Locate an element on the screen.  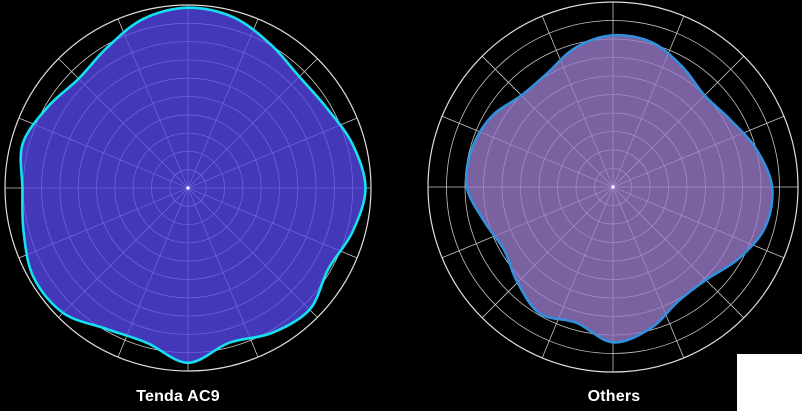
chart-label-others: Others is located at coordinates (614, 396).